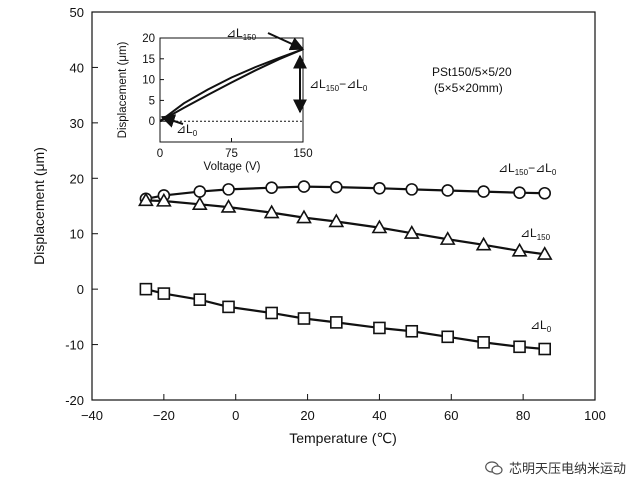 This screenshot has width=640, height=491. I want to click on inset-x-tick-label: 75, so click(231, 154).